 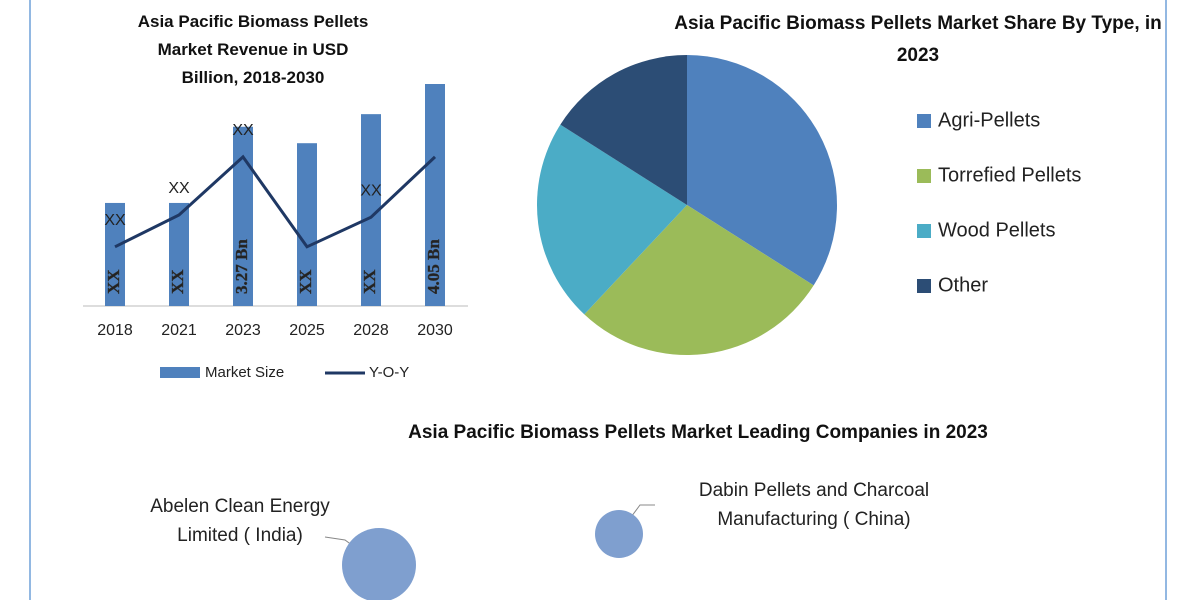 I want to click on x-tick-label: 2023, so click(x=243, y=330).